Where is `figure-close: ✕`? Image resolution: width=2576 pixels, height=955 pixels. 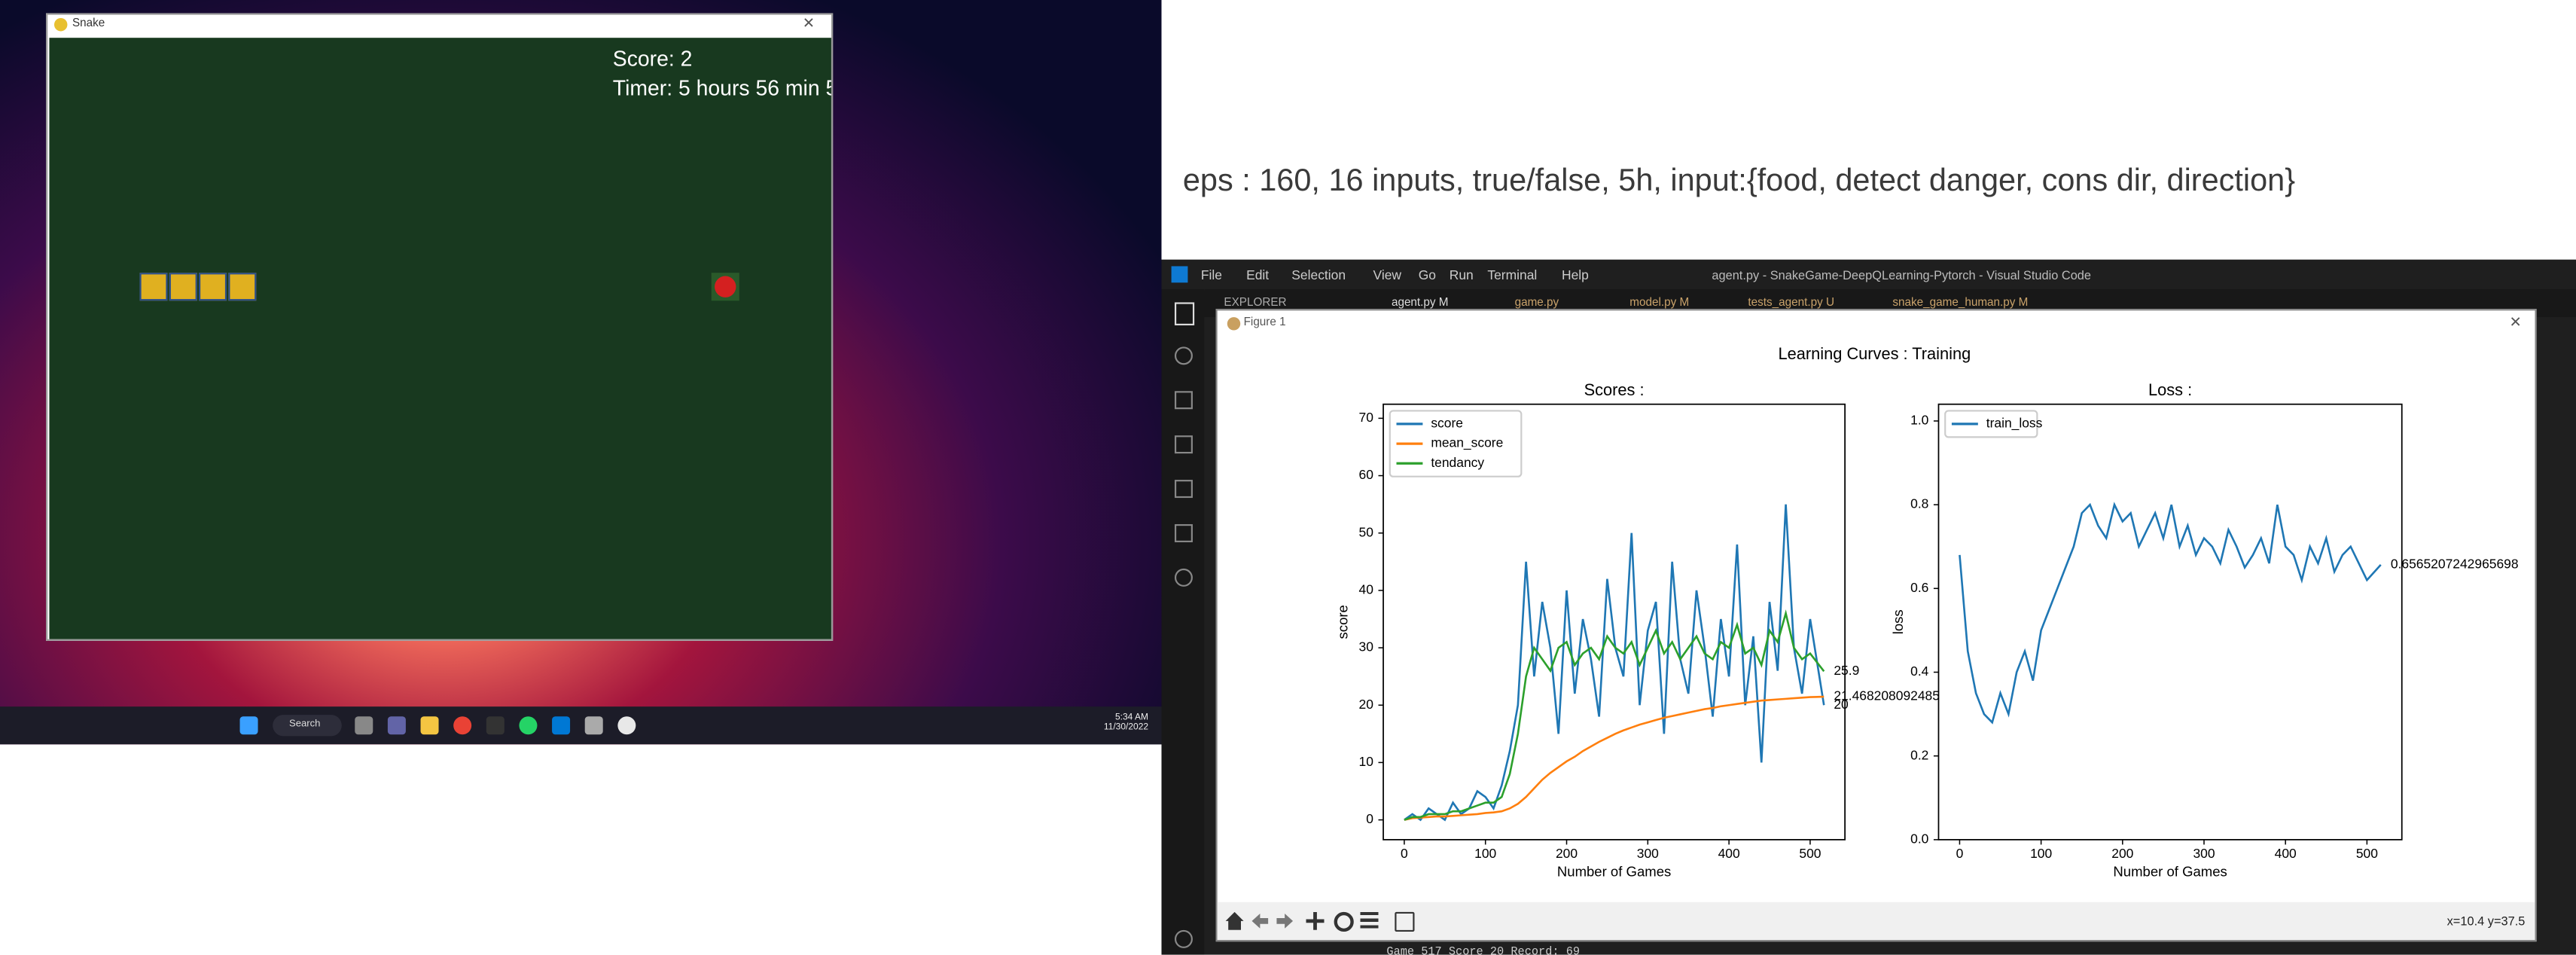 figure-close: ✕ is located at coordinates (2516, 322).